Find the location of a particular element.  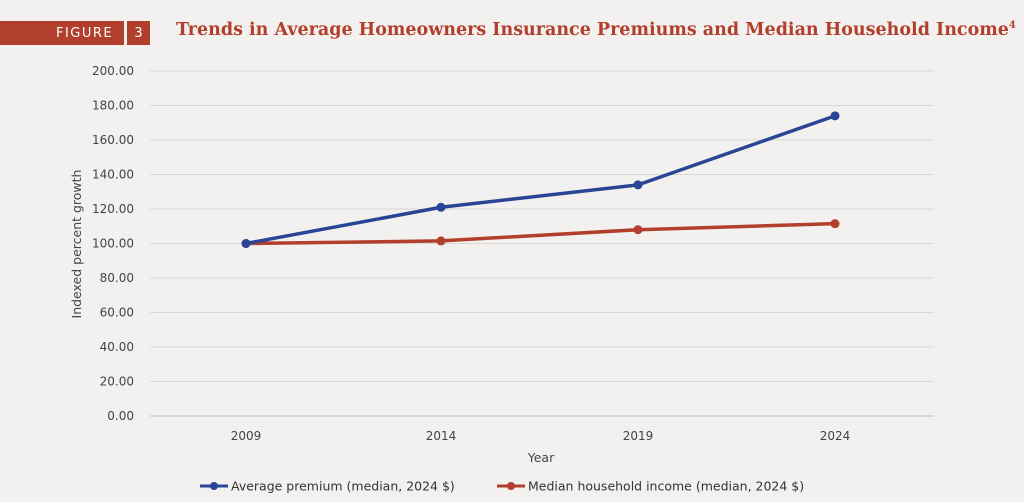

y-tick-label: 180.00 is located at coordinates (113, 106).